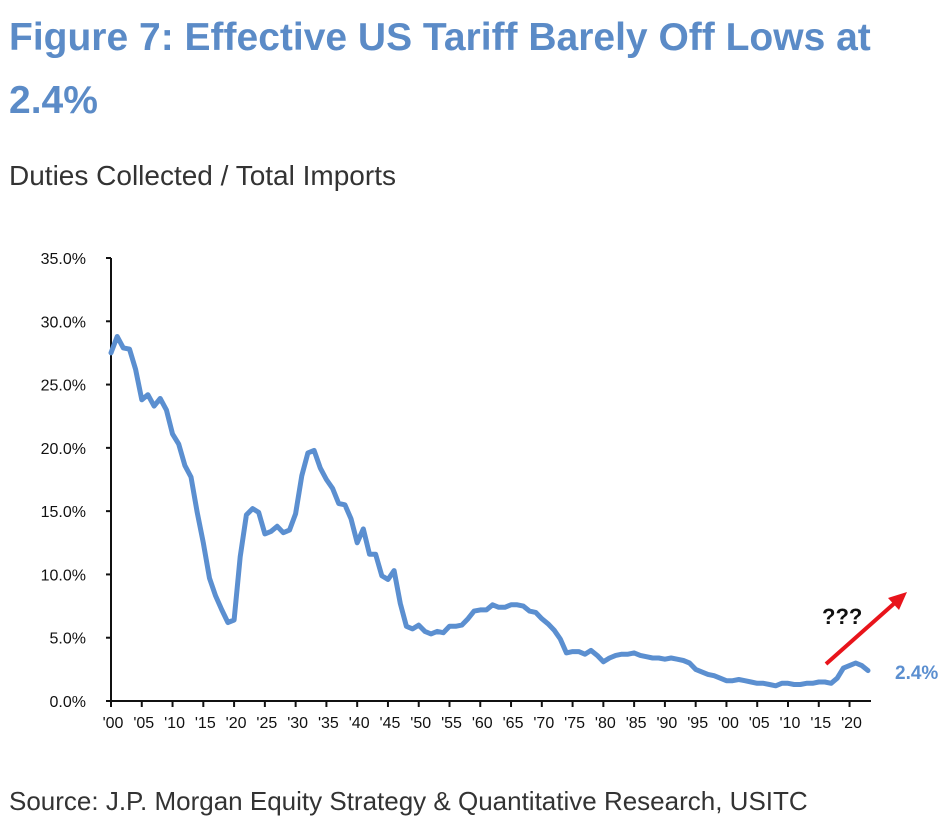  I want to click on x-tick-label: '30, so click(297, 723).